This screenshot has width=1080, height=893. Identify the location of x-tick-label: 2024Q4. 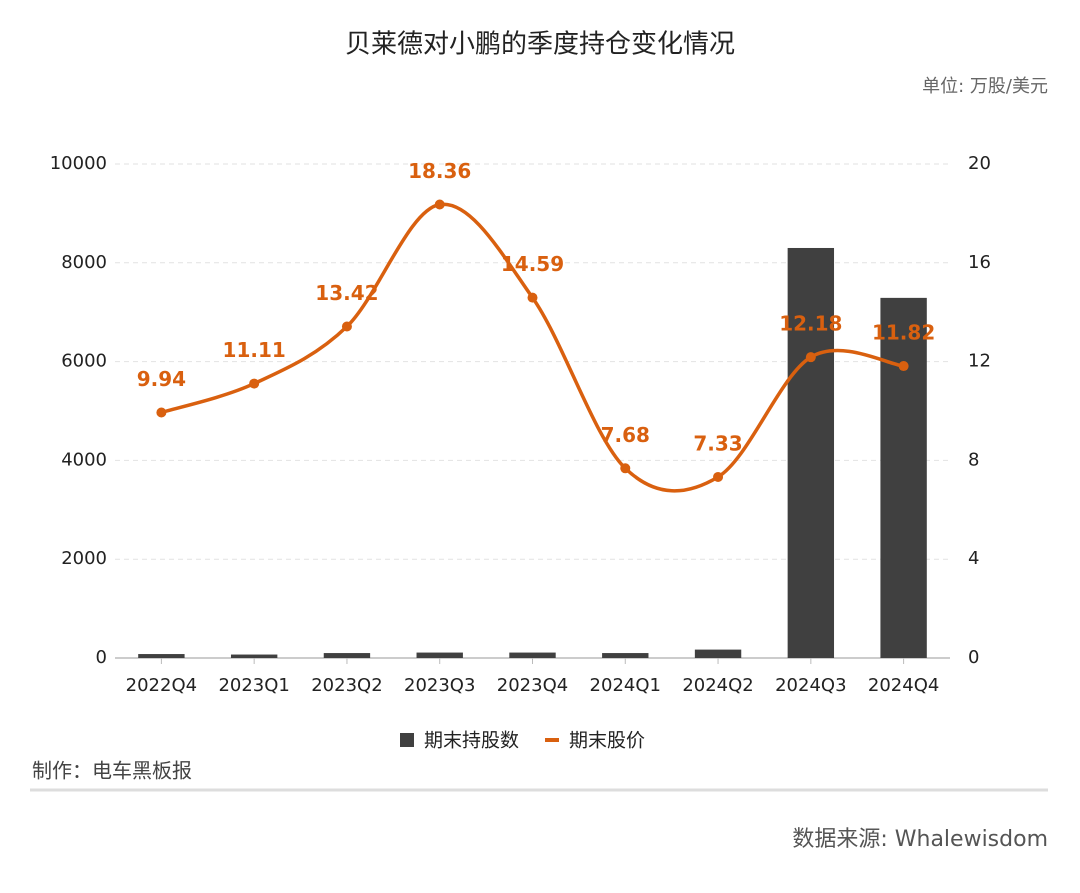
(903, 685).